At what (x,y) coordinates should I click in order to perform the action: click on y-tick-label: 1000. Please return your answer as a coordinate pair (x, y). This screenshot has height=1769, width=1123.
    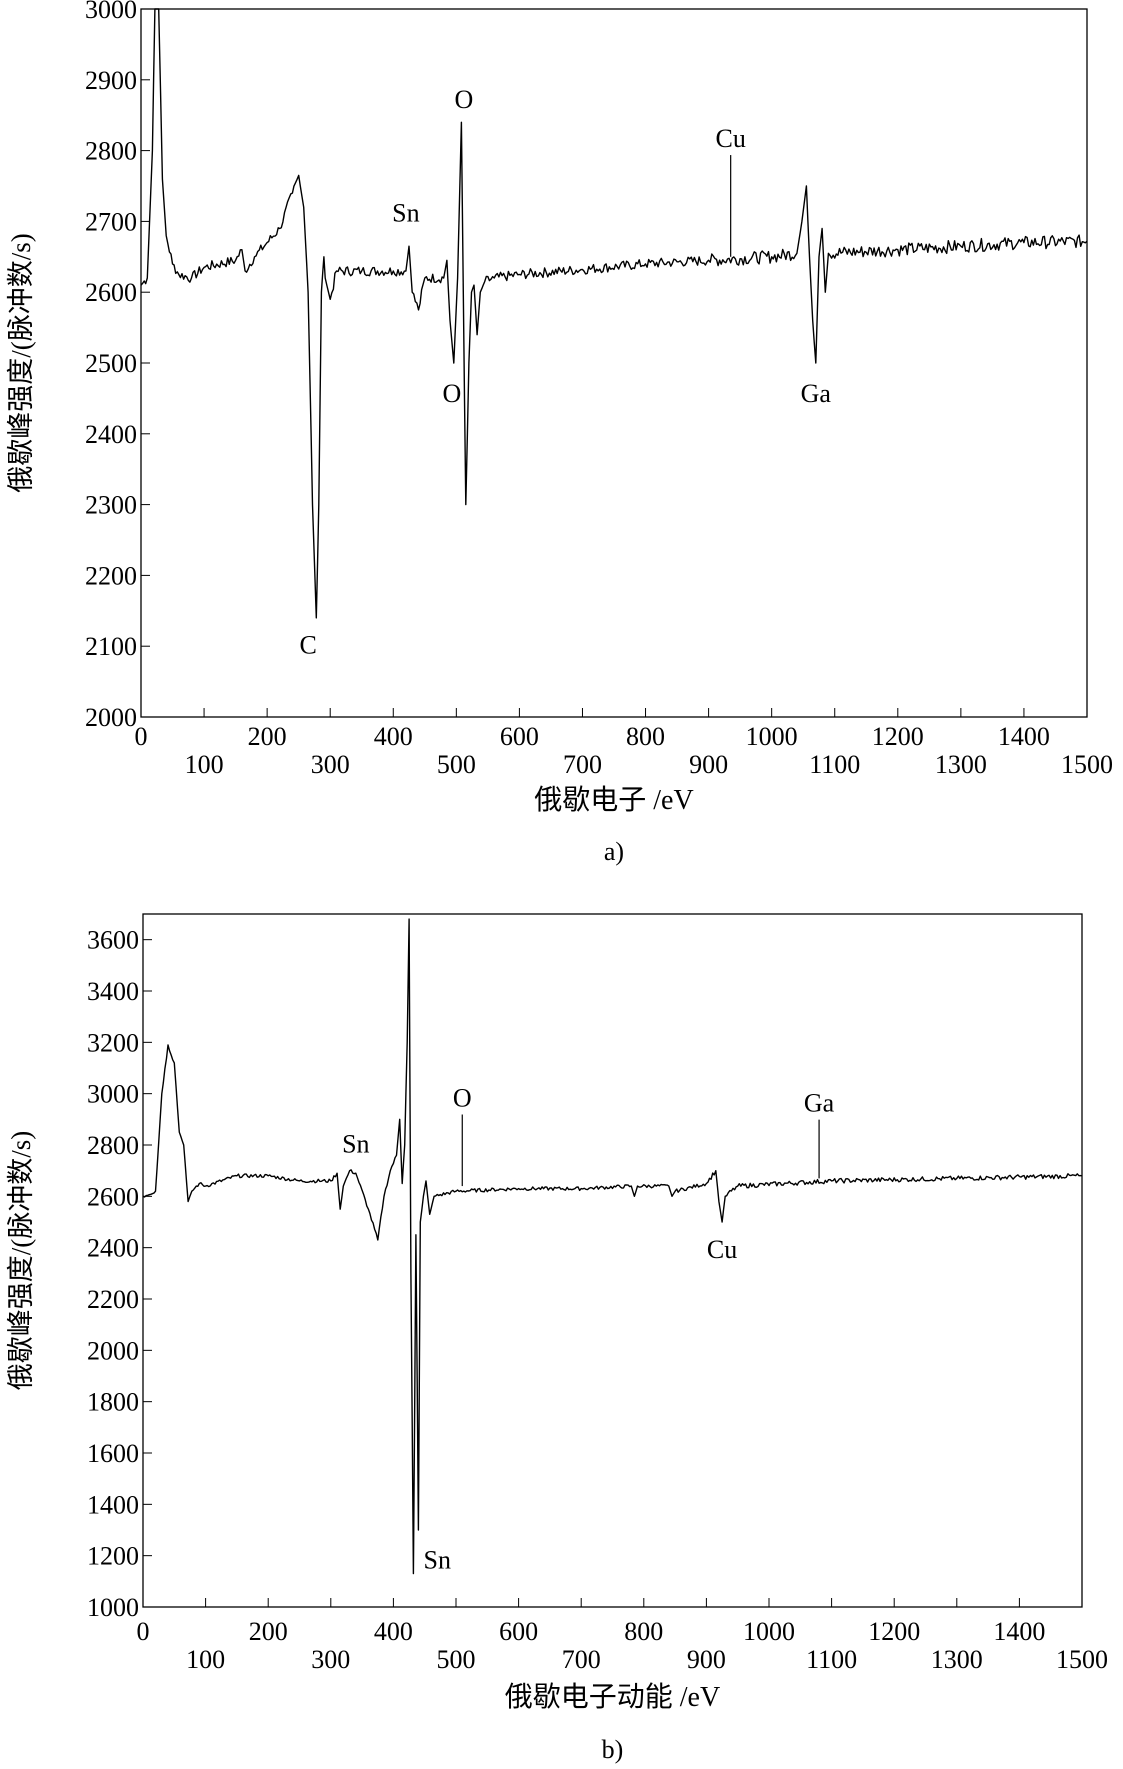
    Looking at the image, I should click on (113, 1607).